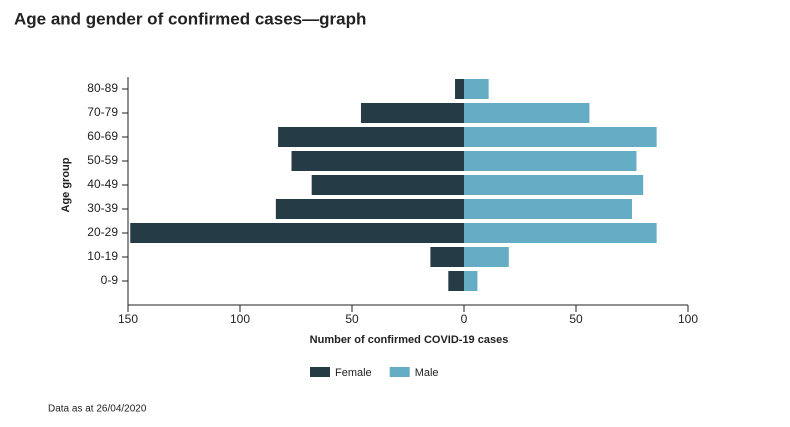 The height and width of the screenshot is (427, 790). I want to click on x-tick-label: 0, so click(464, 319).